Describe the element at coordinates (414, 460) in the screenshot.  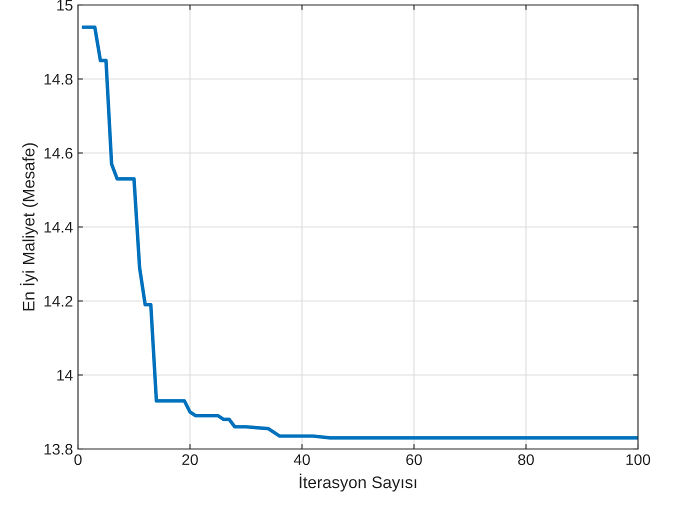
I see `x-tick-label: 60` at that location.